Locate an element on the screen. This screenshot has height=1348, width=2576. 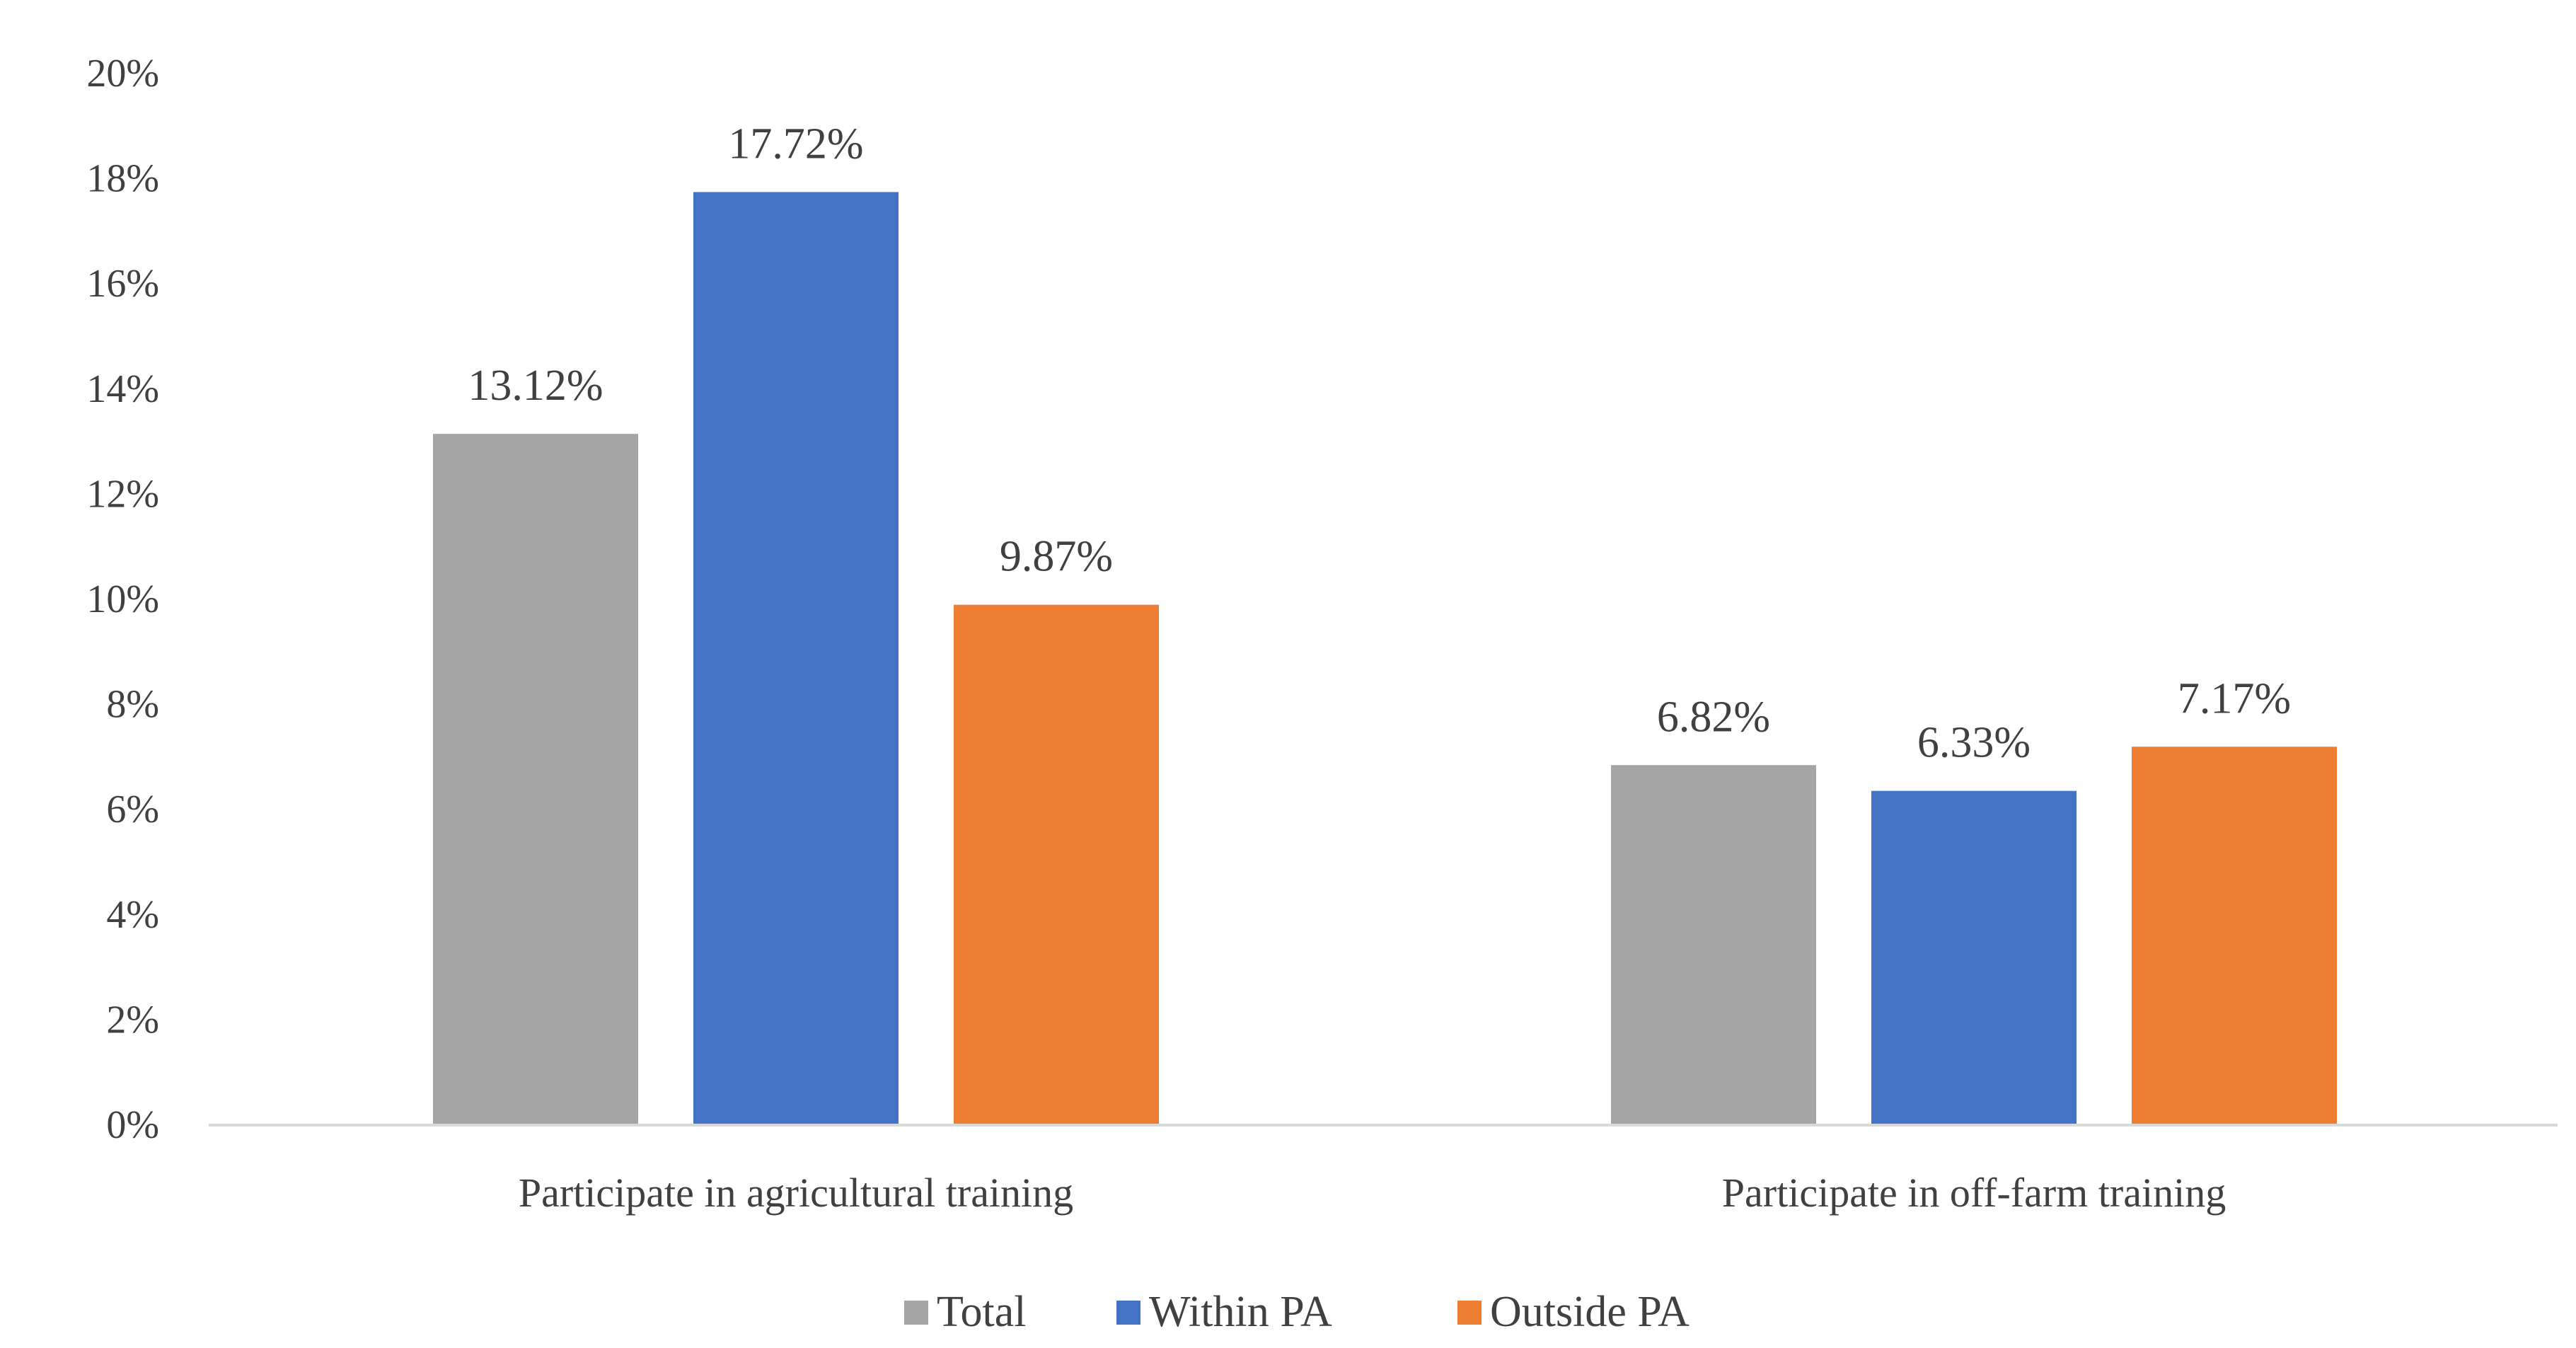
y-tick-label: 8% is located at coordinates (132, 705).